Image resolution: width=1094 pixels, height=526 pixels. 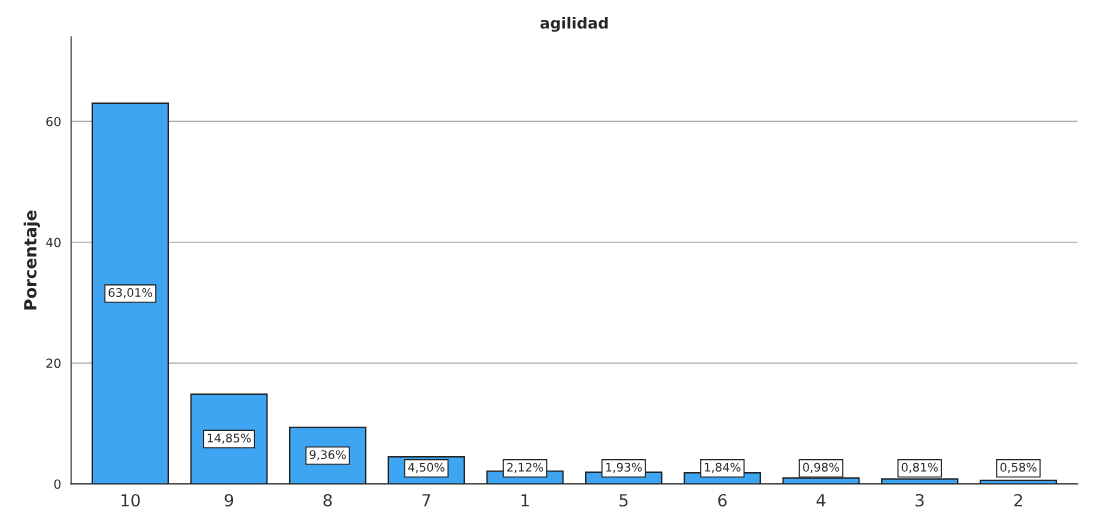 I want to click on x-tick-label: 3, so click(x=919, y=500).